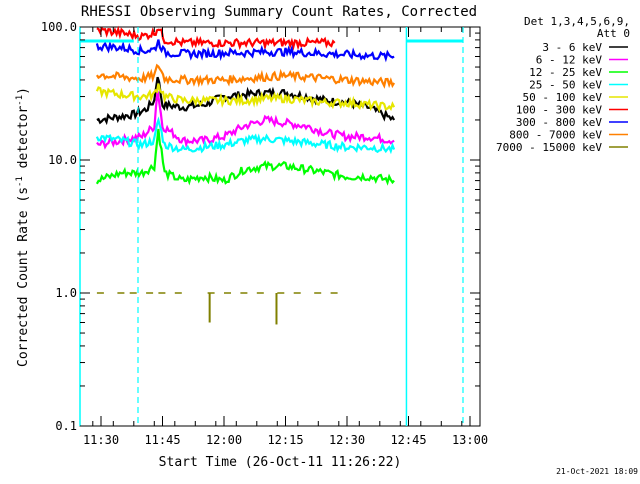 Image resolution: width=640 pixels, height=484 pixels. What do you see at coordinates (66, 293) in the screenshot?
I see `y-tick-label: 1.0` at bounding box center [66, 293].